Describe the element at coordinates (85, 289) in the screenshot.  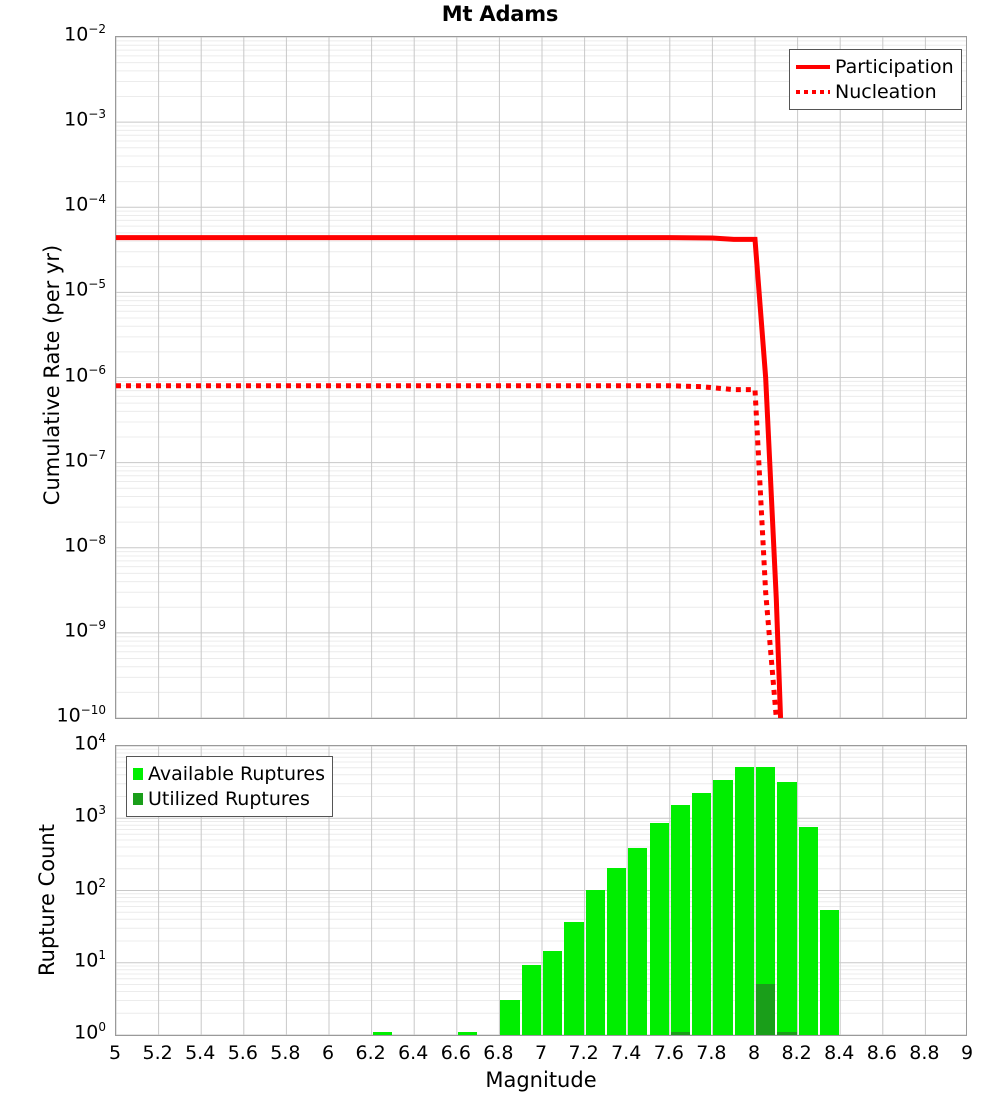
I see `y-tick-label: 10⁻⁵` at that location.